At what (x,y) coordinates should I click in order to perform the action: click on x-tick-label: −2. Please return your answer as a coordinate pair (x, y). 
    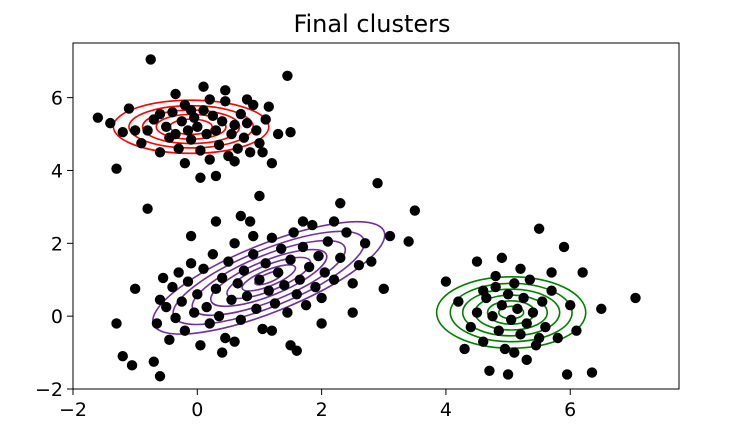
    Looking at the image, I should click on (73, 410).